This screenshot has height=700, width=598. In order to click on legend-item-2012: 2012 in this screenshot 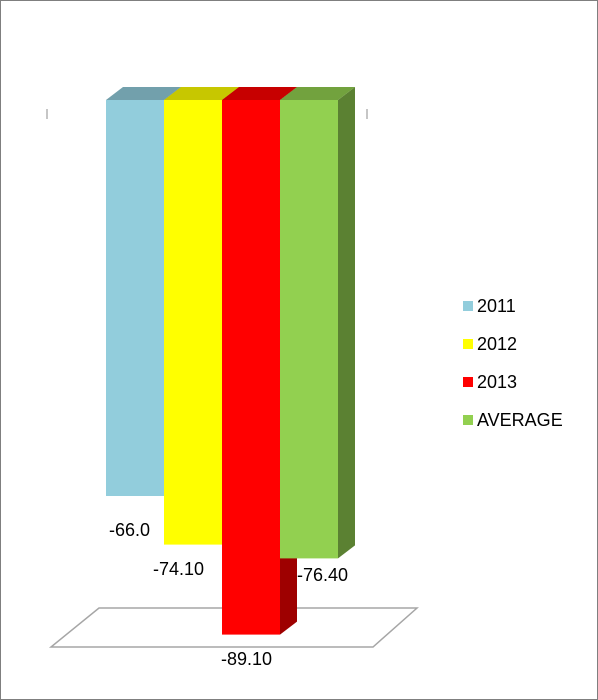, I will do `click(513, 344)`.